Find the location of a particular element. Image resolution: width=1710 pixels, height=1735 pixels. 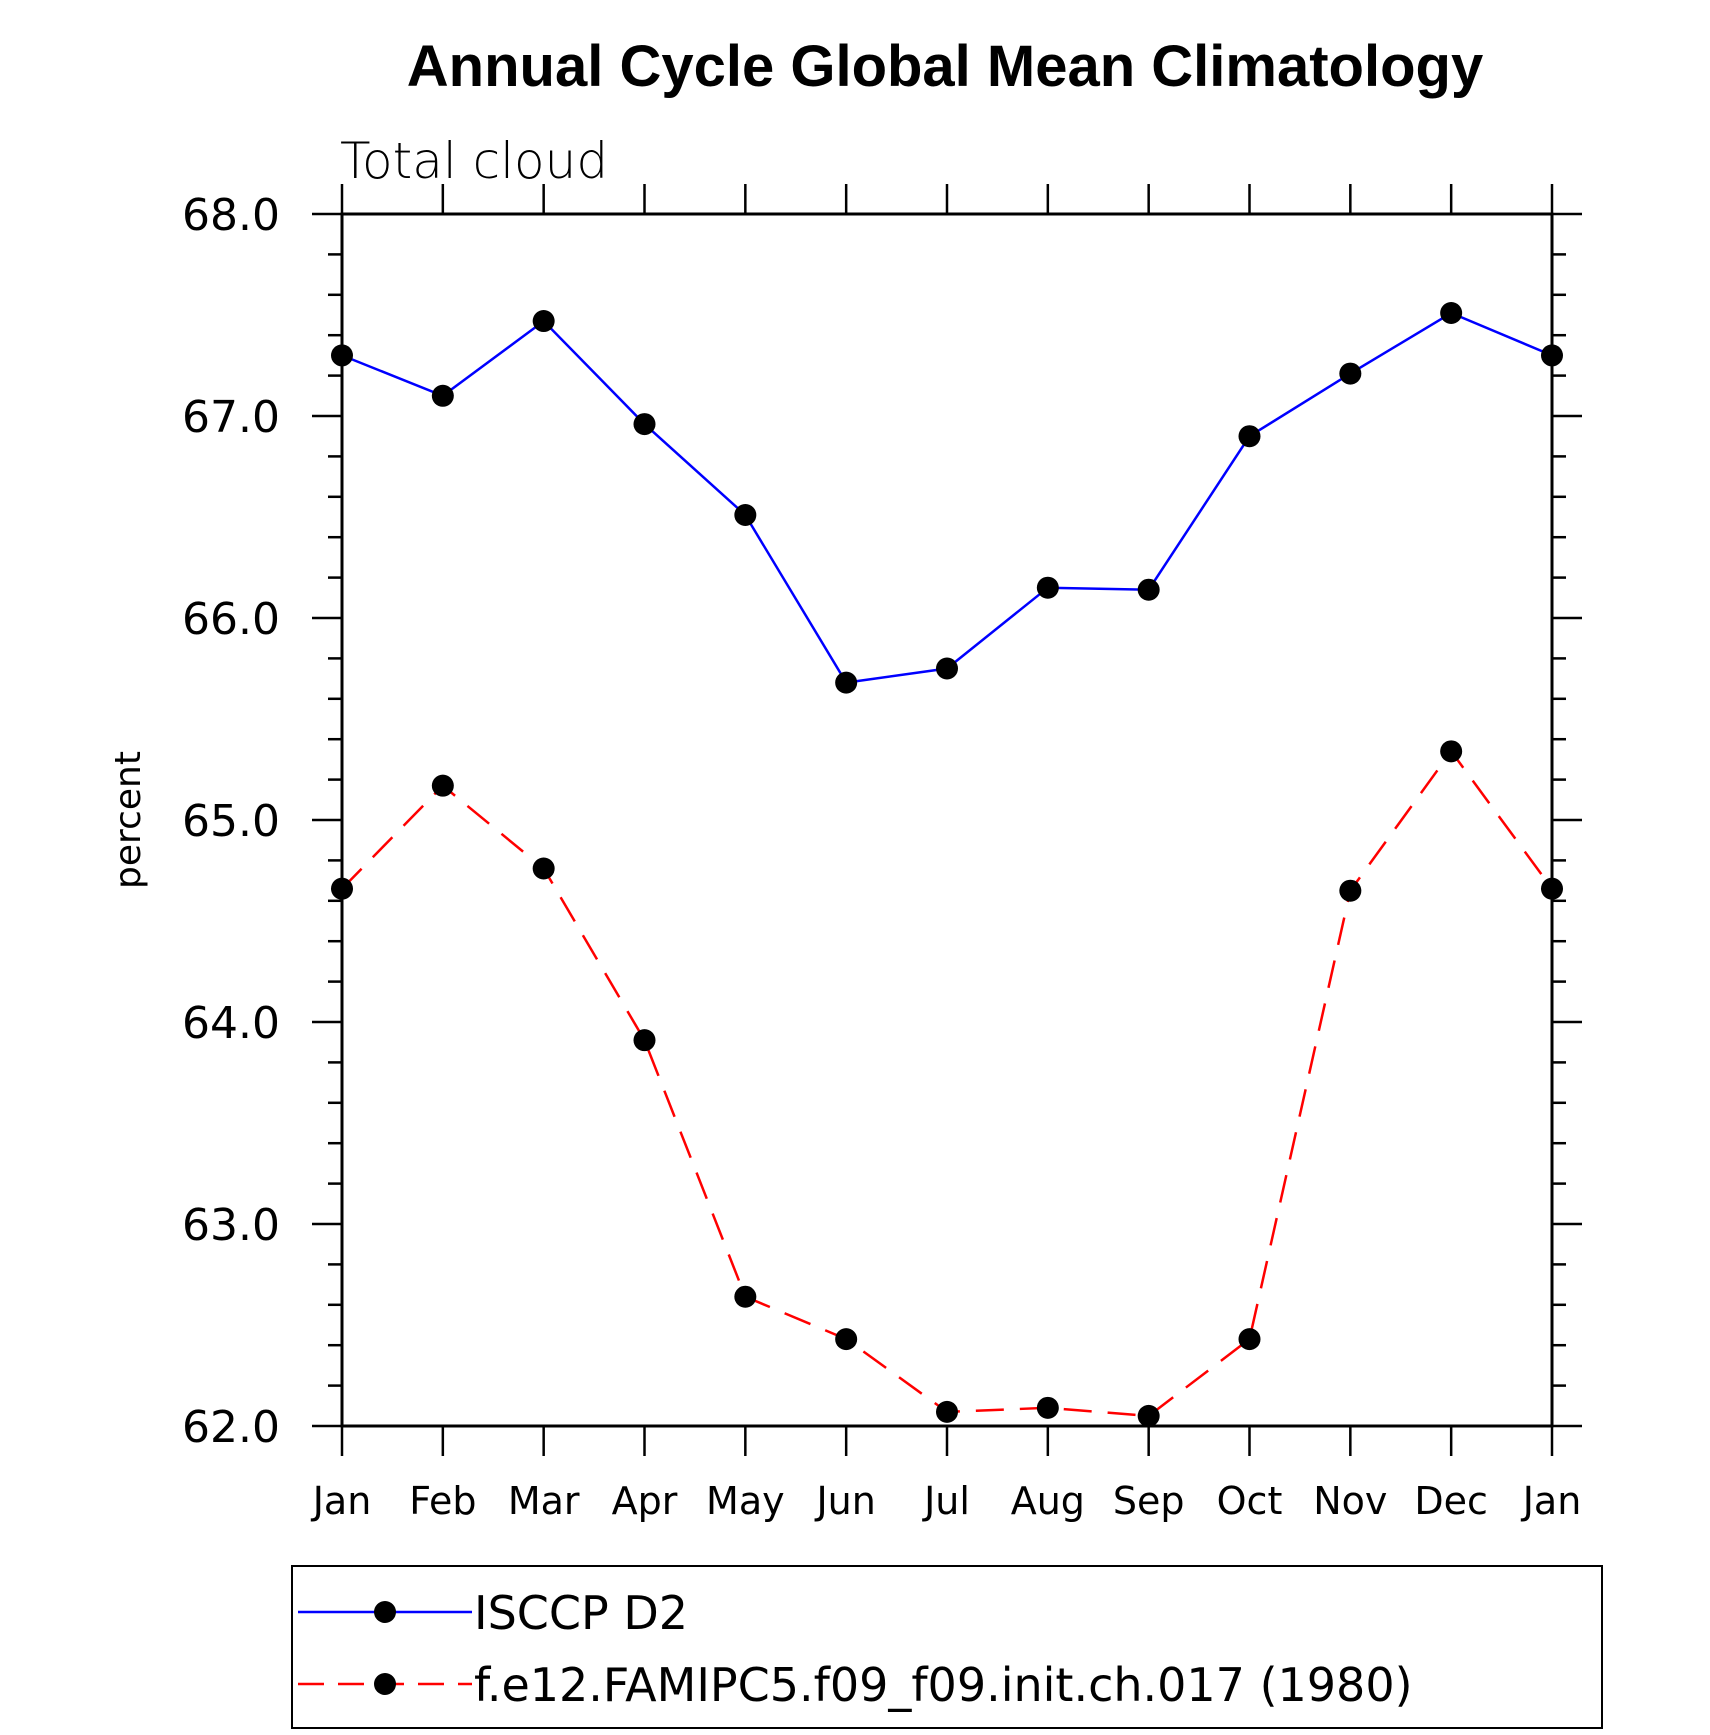

x-tick-label: Dec is located at coordinates (1451, 1501).